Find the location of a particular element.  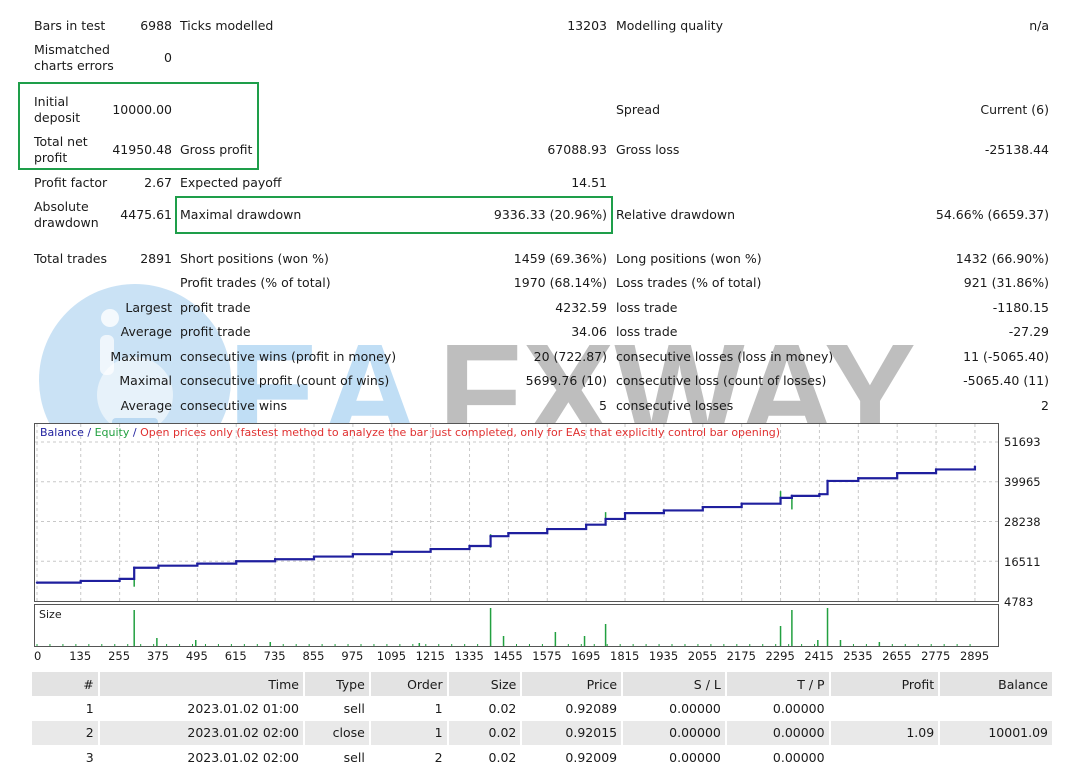

x-tick-label: 975 is located at coordinates (352, 656).